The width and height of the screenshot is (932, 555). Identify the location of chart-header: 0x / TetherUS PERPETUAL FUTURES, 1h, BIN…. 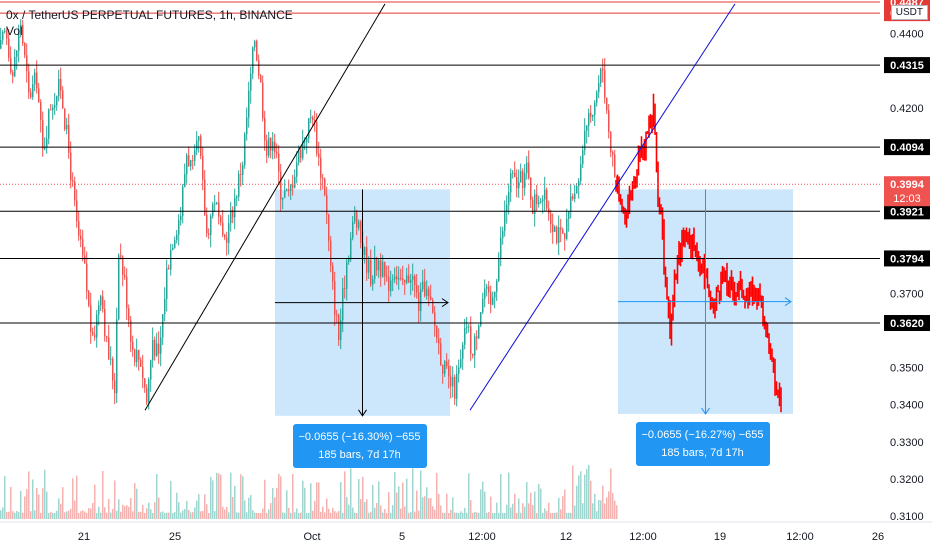
(149, 23).